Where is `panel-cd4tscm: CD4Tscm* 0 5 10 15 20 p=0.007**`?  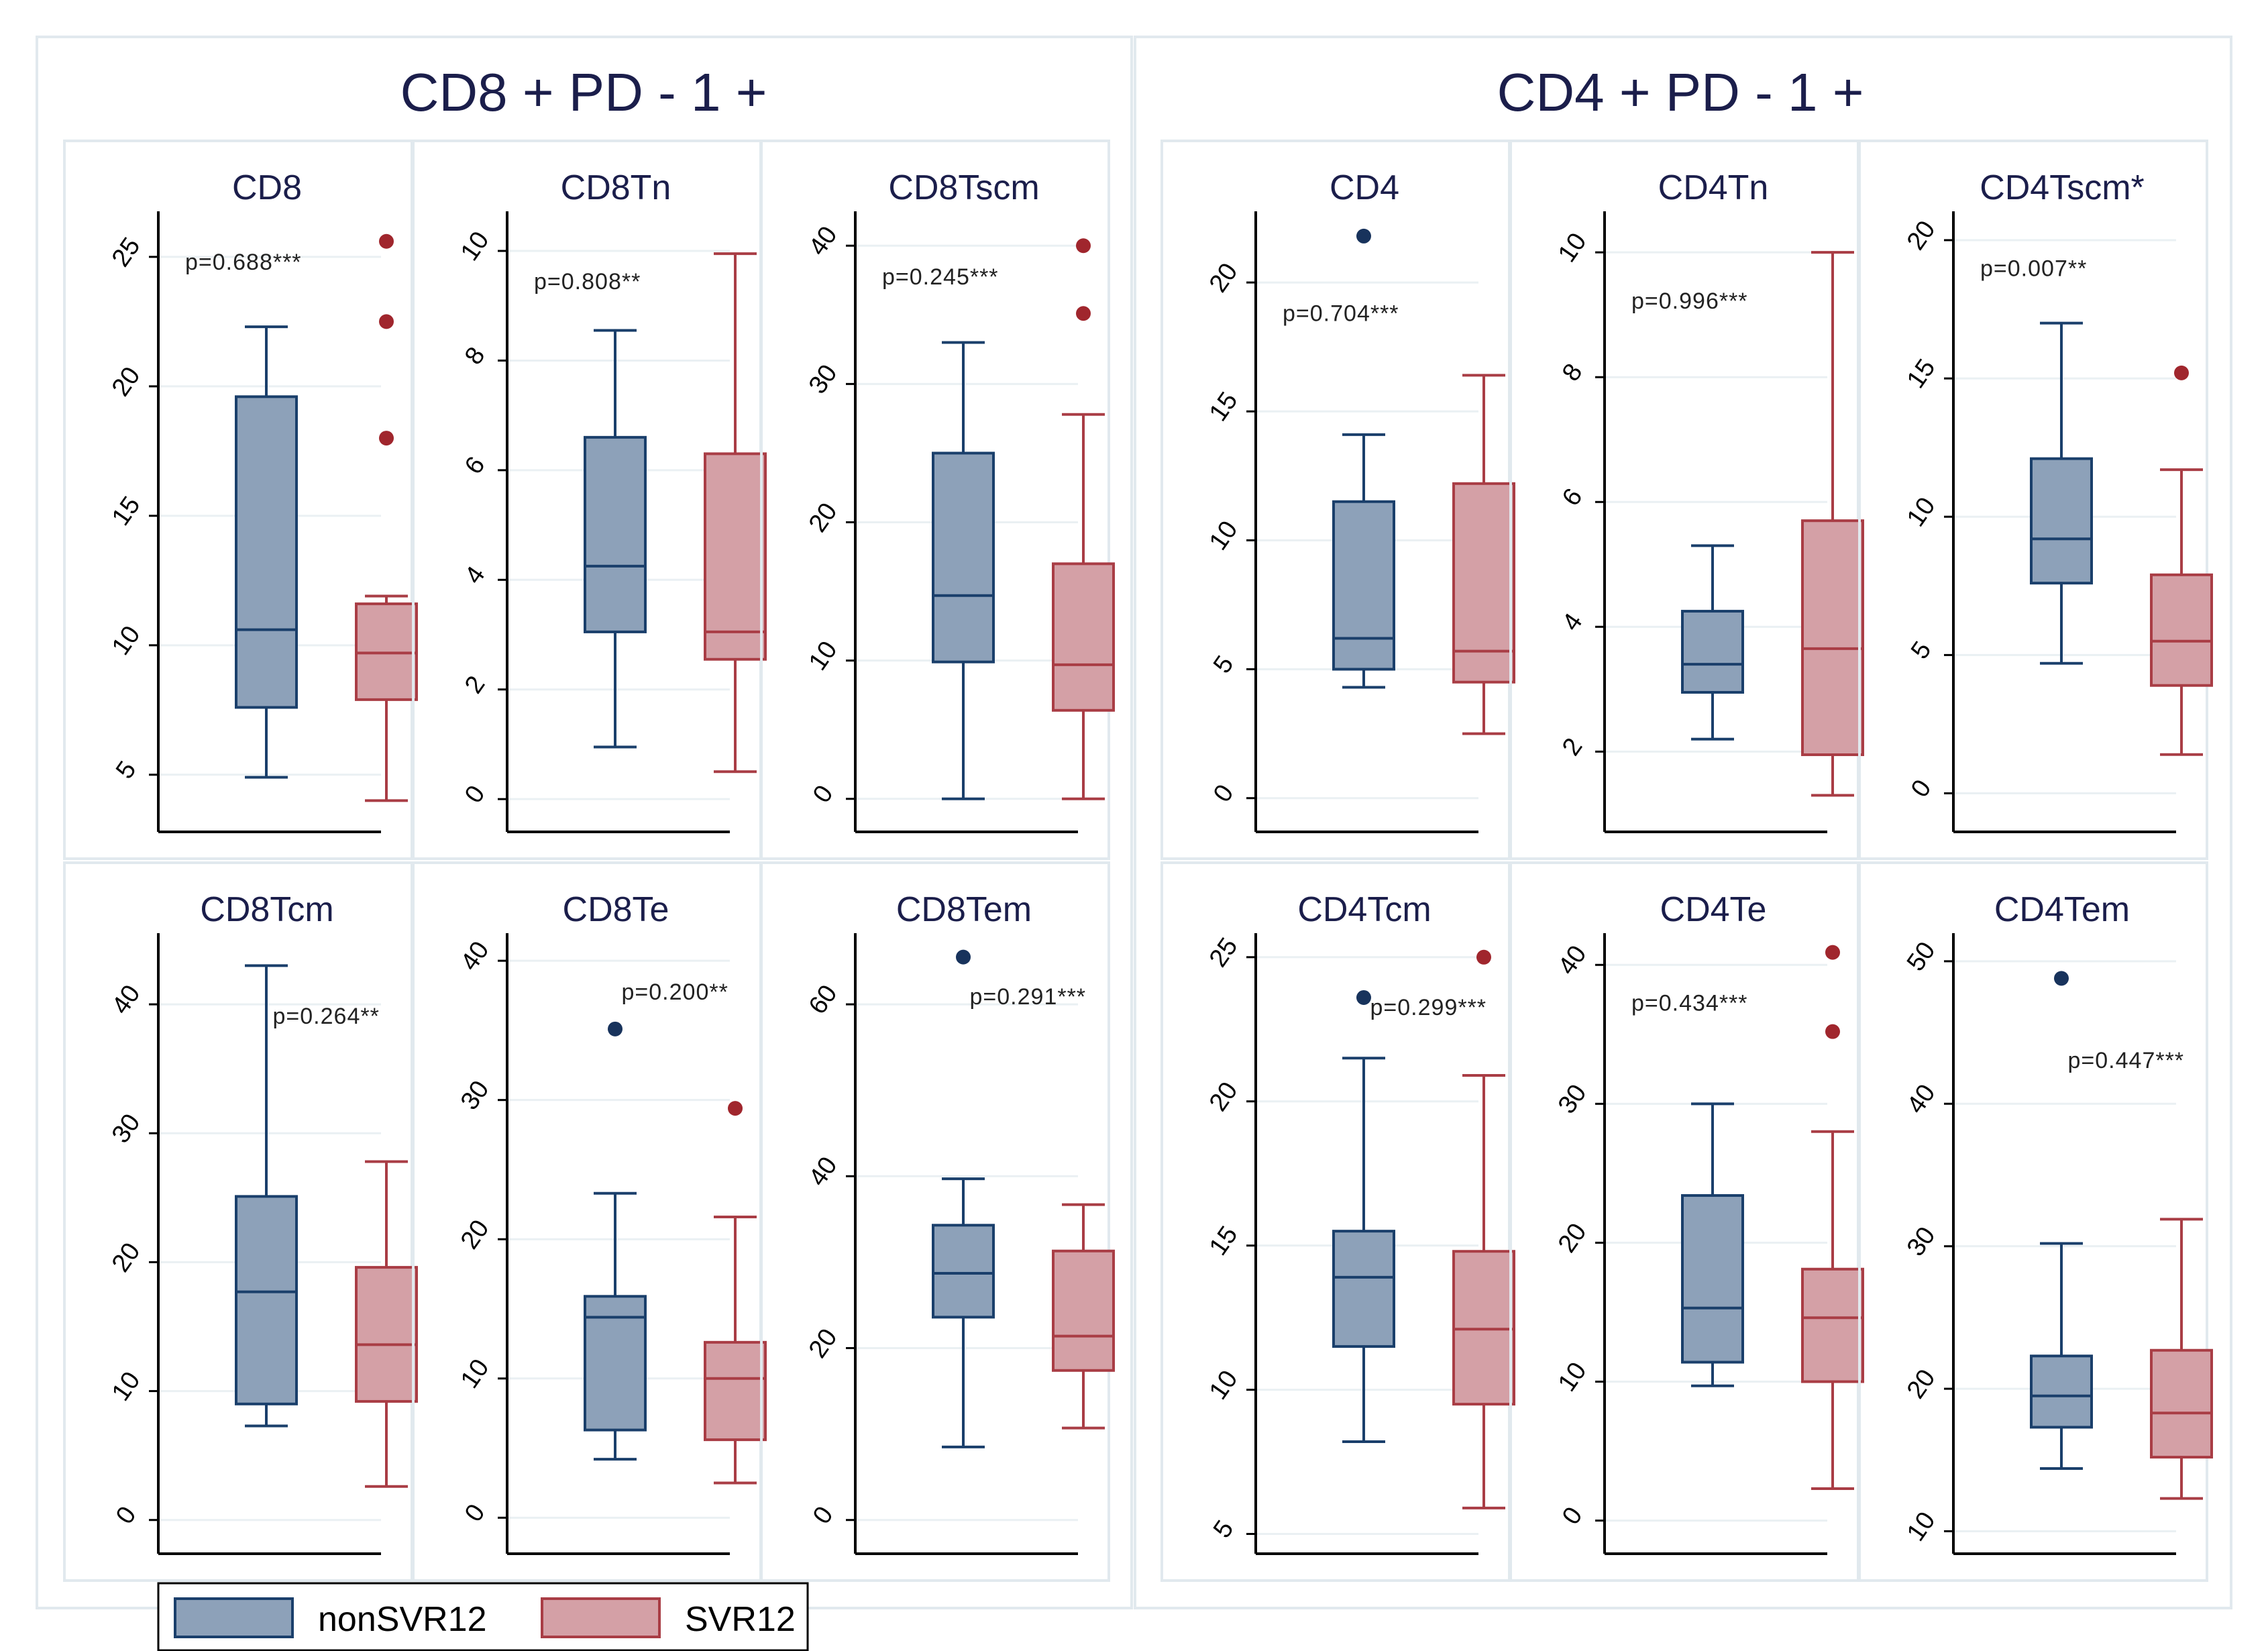
panel-cd4tscm: CD4Tscm* 0 5 10 15 20 p=0.007** is located at coordinates (2036, 500).